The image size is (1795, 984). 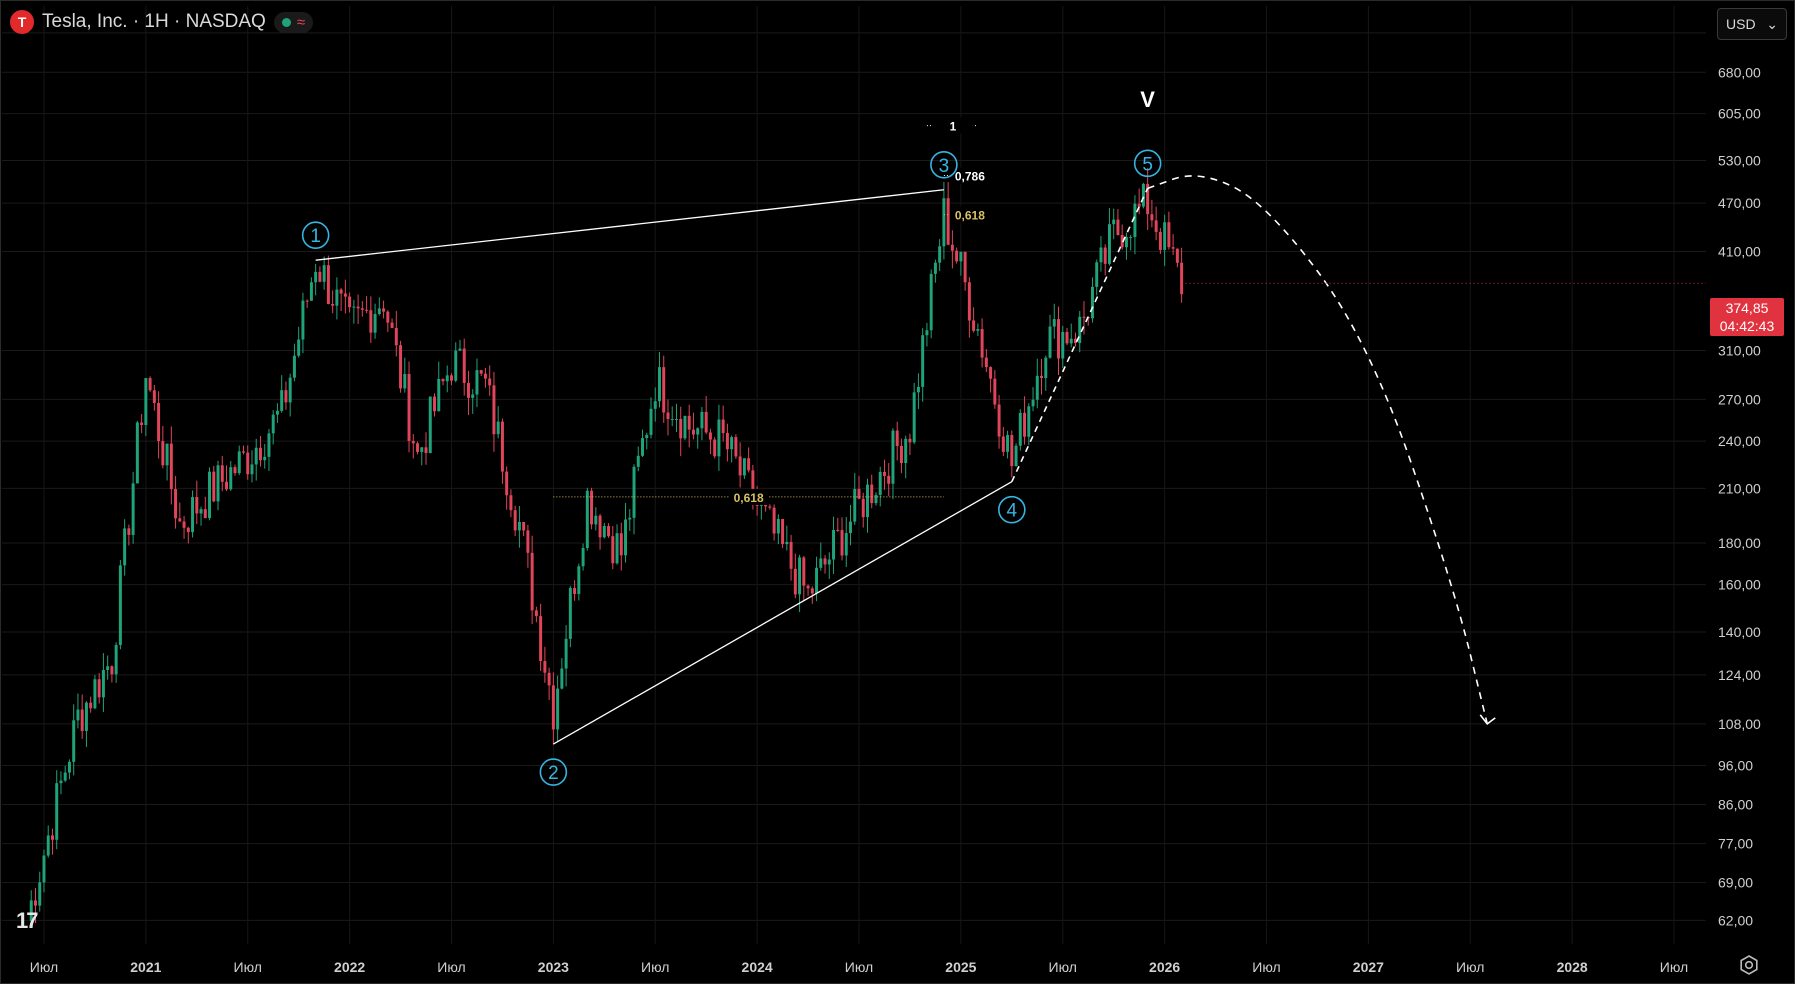 What do you see at coordinates (22, 22) in the screenshot?
I see `tesla-logo-icon: T` at bounding box center [22, 22].